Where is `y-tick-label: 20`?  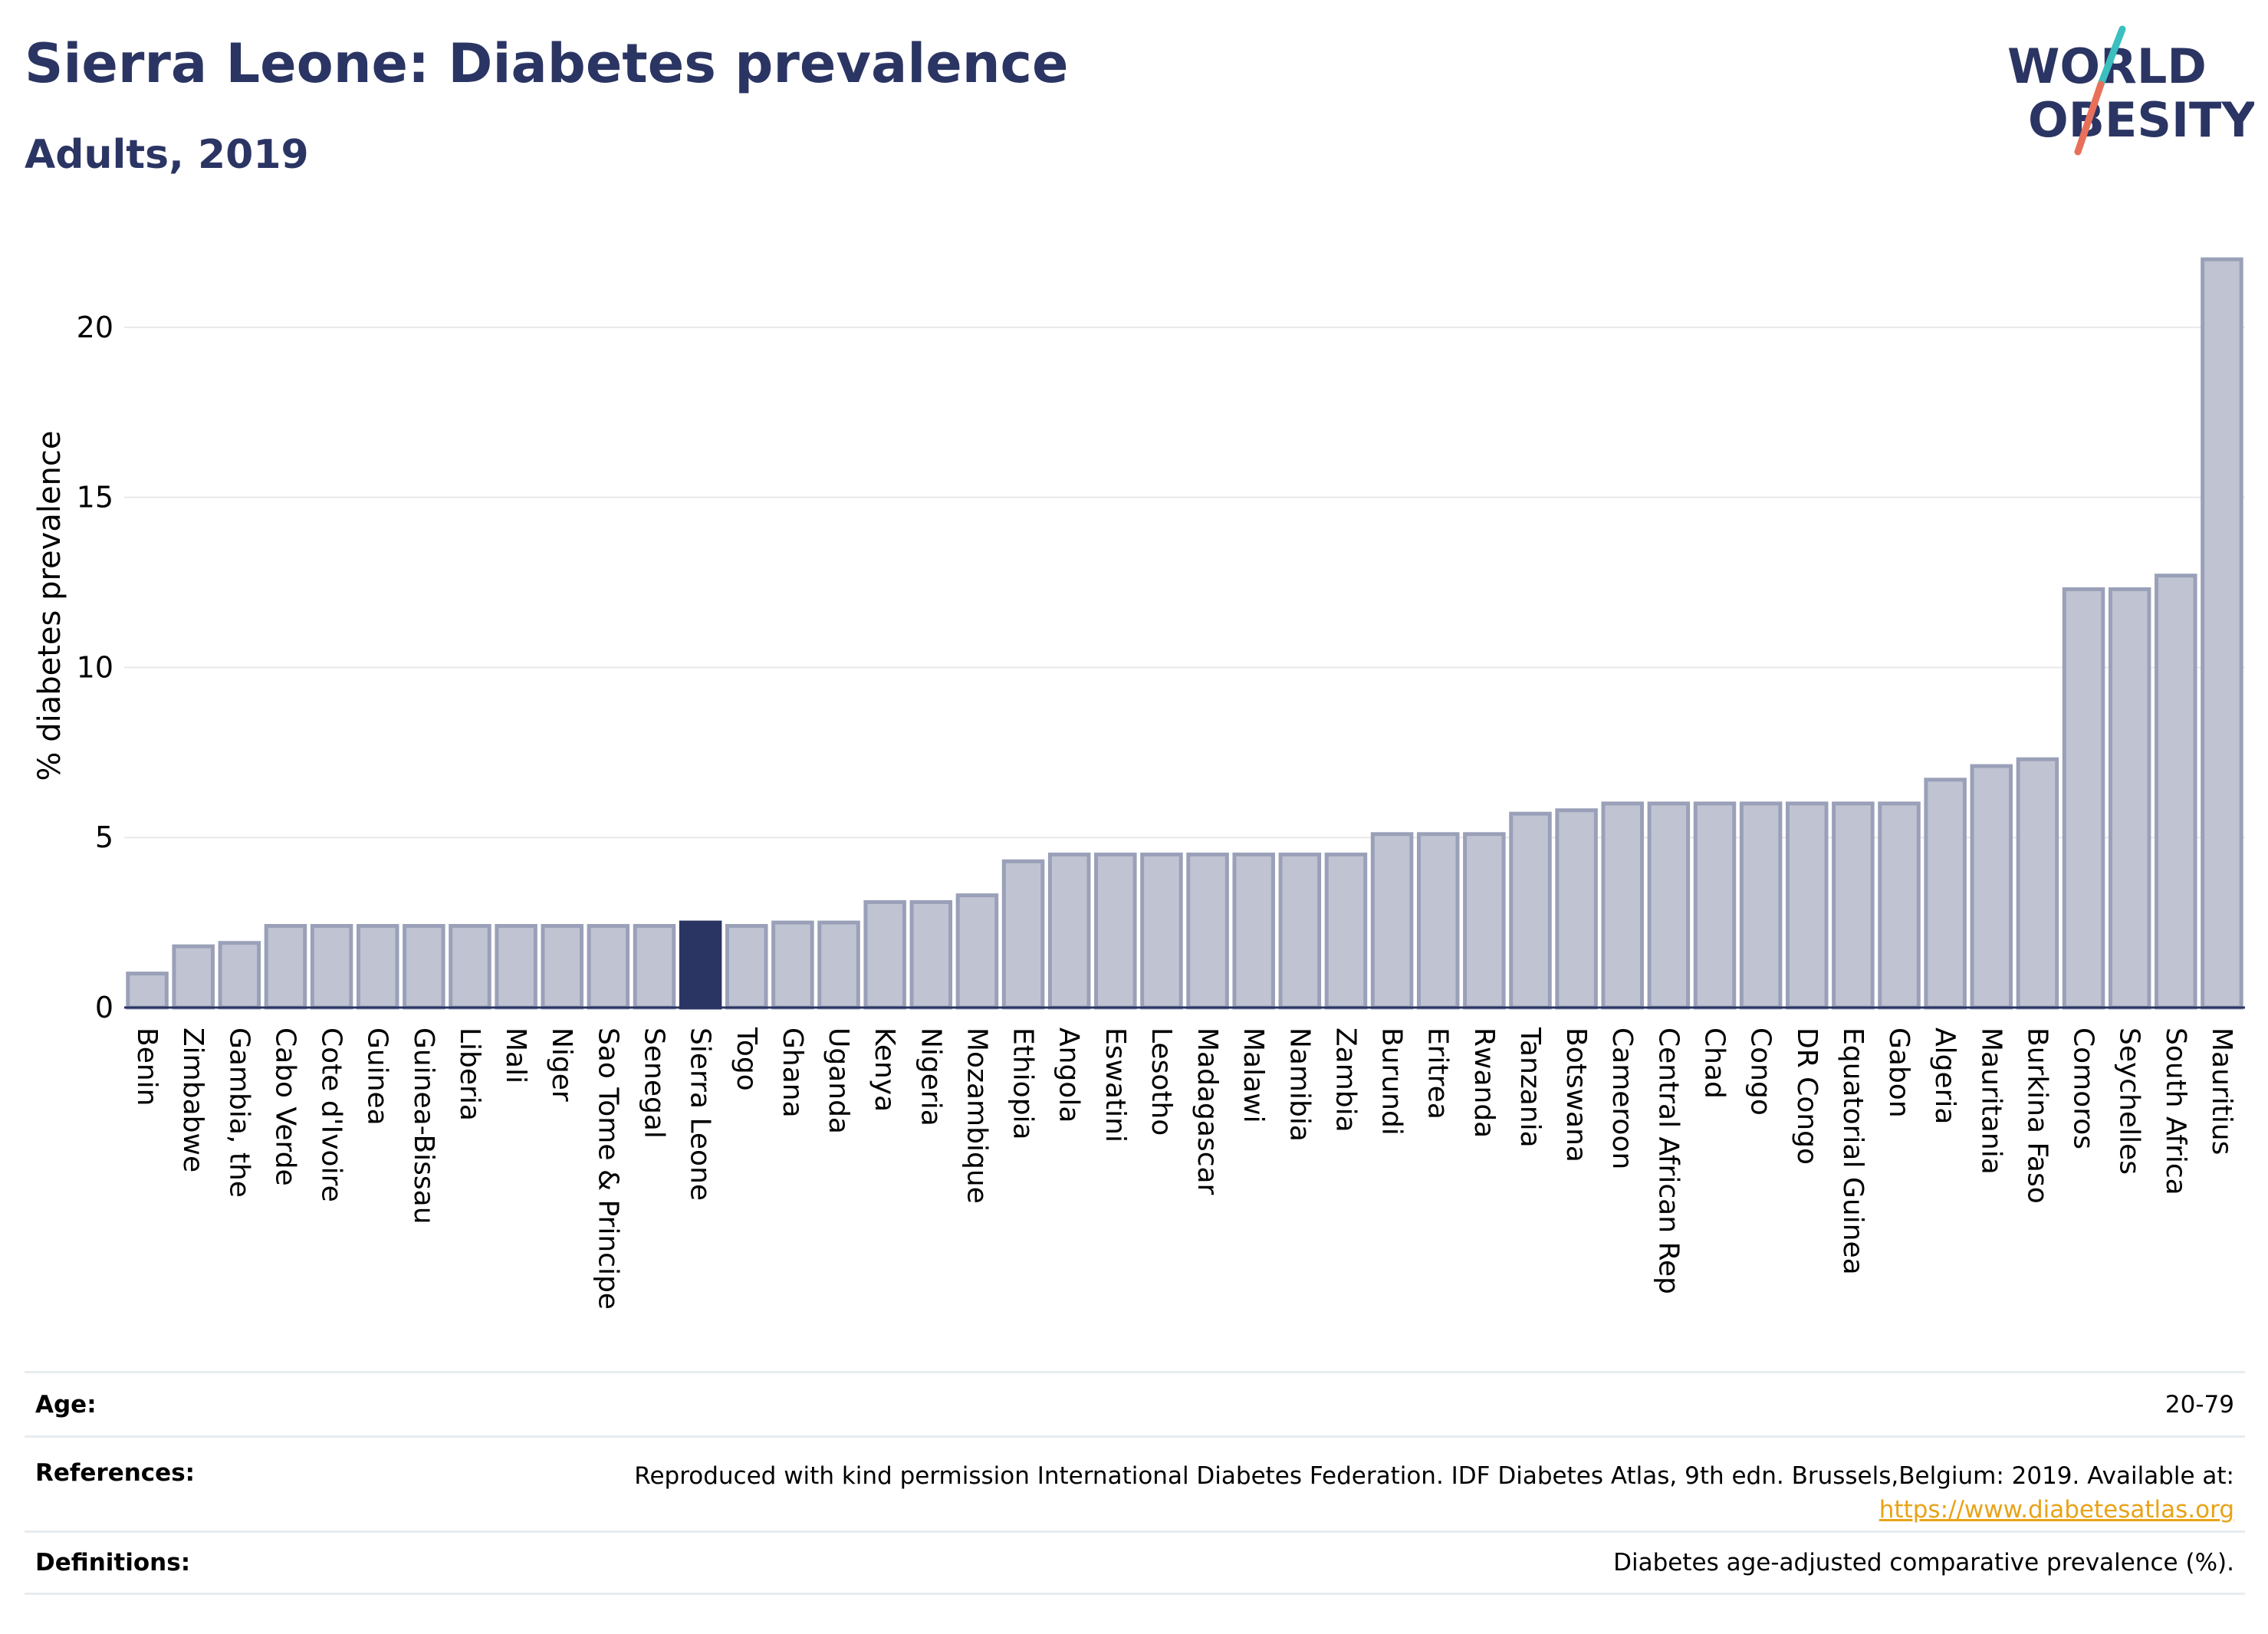 y-tick-label: 20 is located at coordinates (95, 328).